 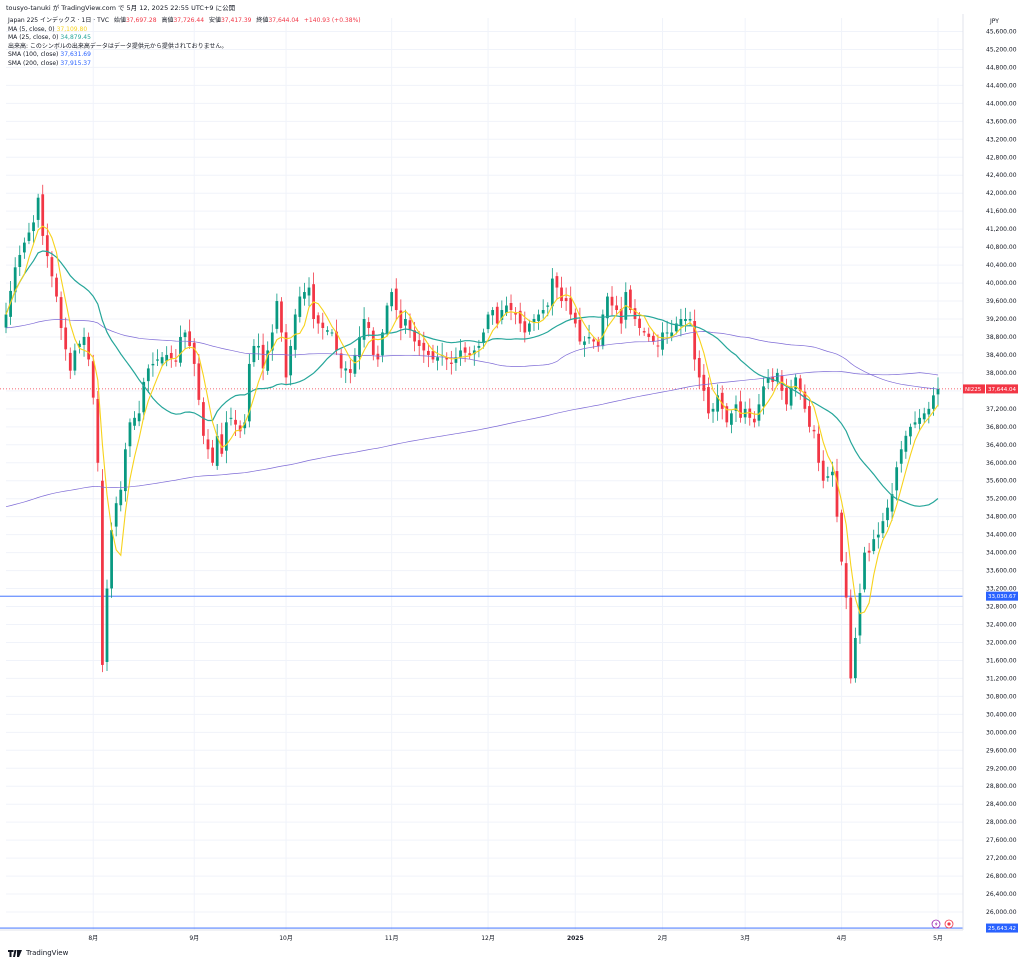 What do you see at coordinates (93, 938) in the screenshot?
I see `time-tick-label: 8月` at bounding box center [93, 938].